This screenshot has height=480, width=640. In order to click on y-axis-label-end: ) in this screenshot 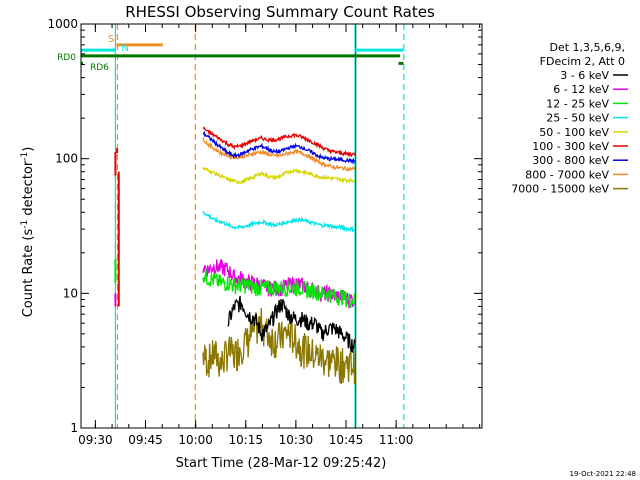, I will do `click(28, 149)`.